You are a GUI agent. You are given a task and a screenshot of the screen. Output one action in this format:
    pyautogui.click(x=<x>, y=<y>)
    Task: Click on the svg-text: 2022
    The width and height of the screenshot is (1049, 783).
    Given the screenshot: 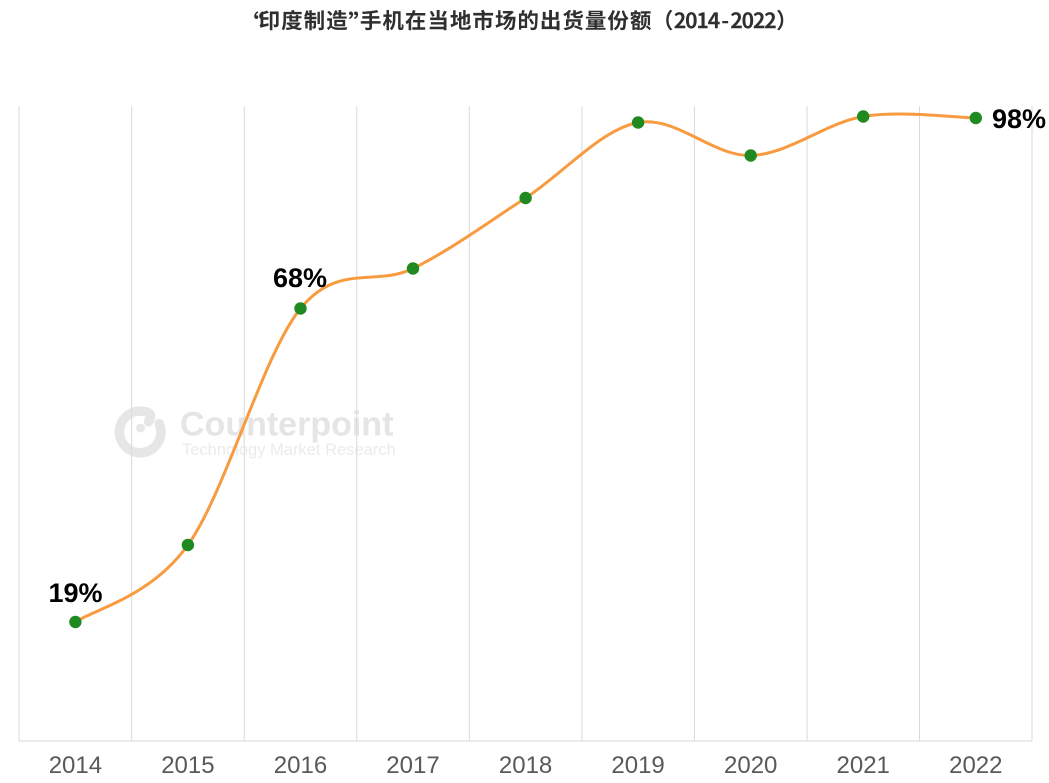 What is the action you would take?
    pyautogui.click(x=975, y=765)
    